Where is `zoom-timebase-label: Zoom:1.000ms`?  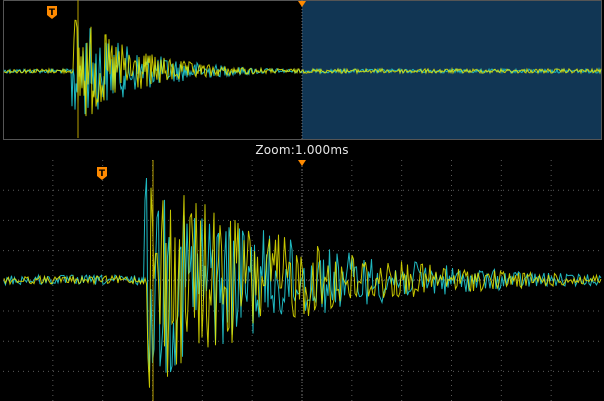 zoom-timebase-label: Zoom:1.000ms is located at coordinates (302, 150).